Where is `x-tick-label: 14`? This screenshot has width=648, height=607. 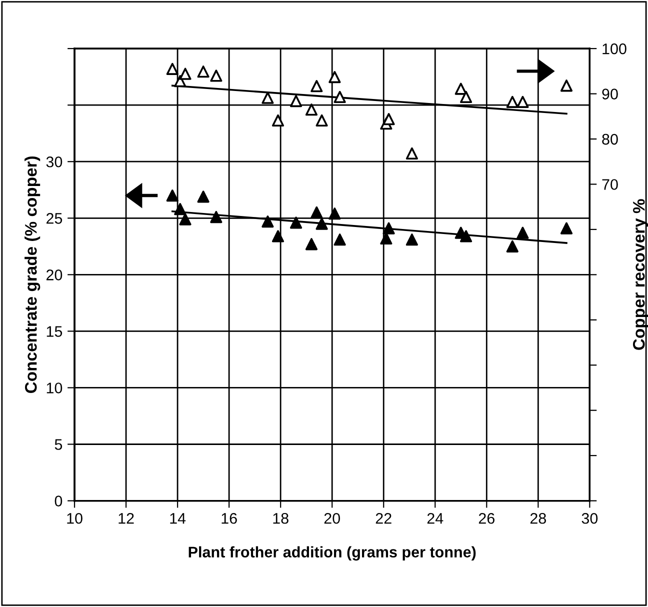 x-tick-label: 14 is located at coordinates (178, 518).